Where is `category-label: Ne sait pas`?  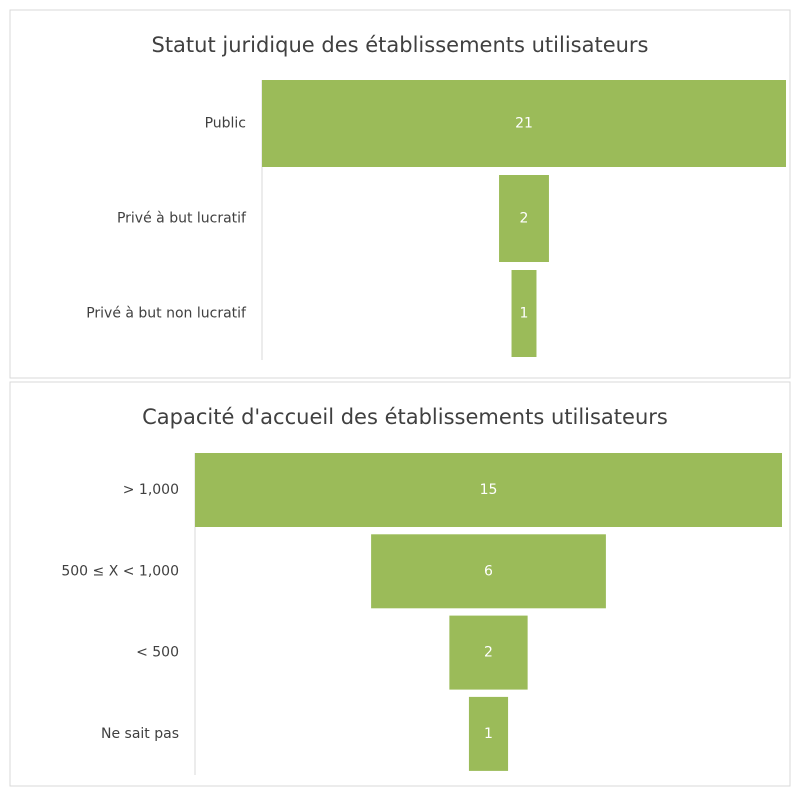
category-label: Ne sait pas is located at coordinates (140, 734).